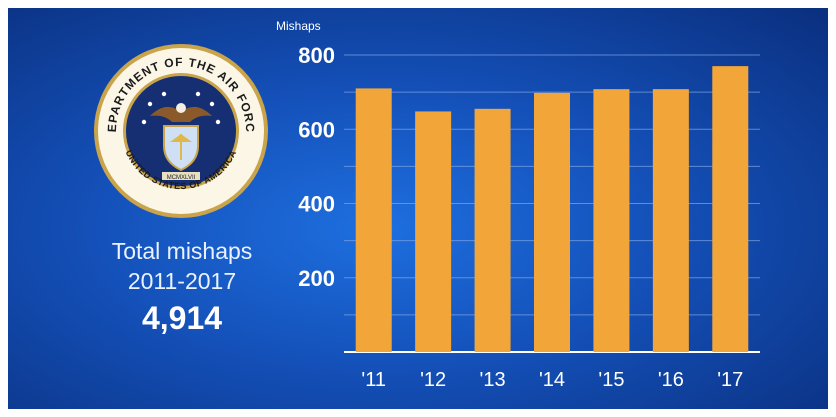 This screenshot has width=836, height=417. What do you see at coordinates (316, 55) in the screenshot?
I see `y-tick-label: 800` at bounding box center [316, 55].